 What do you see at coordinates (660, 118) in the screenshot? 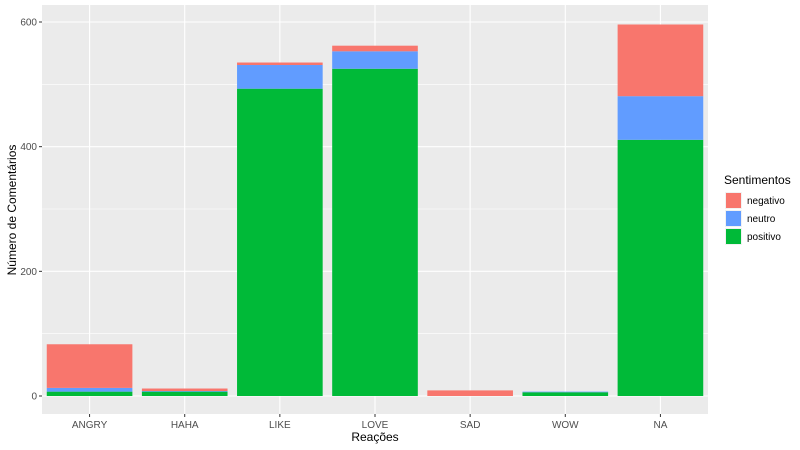
I see `bar-segment-neutro-na` at bounding box center [660, 118].